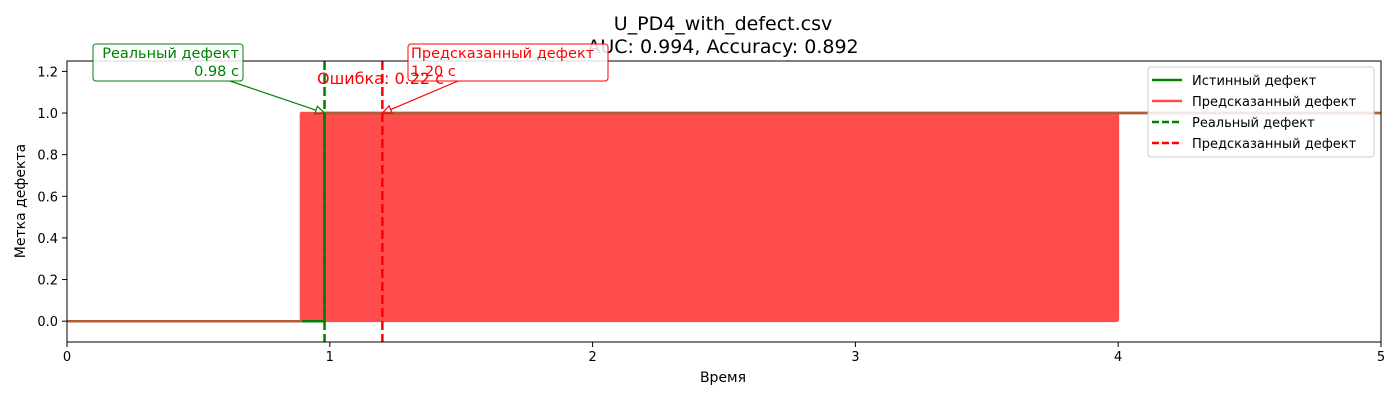  Describe the element at coordinates (1253, 123) in the screenshot. I see `legend-real-defect-vline-label: Реальный дефект` at that location.